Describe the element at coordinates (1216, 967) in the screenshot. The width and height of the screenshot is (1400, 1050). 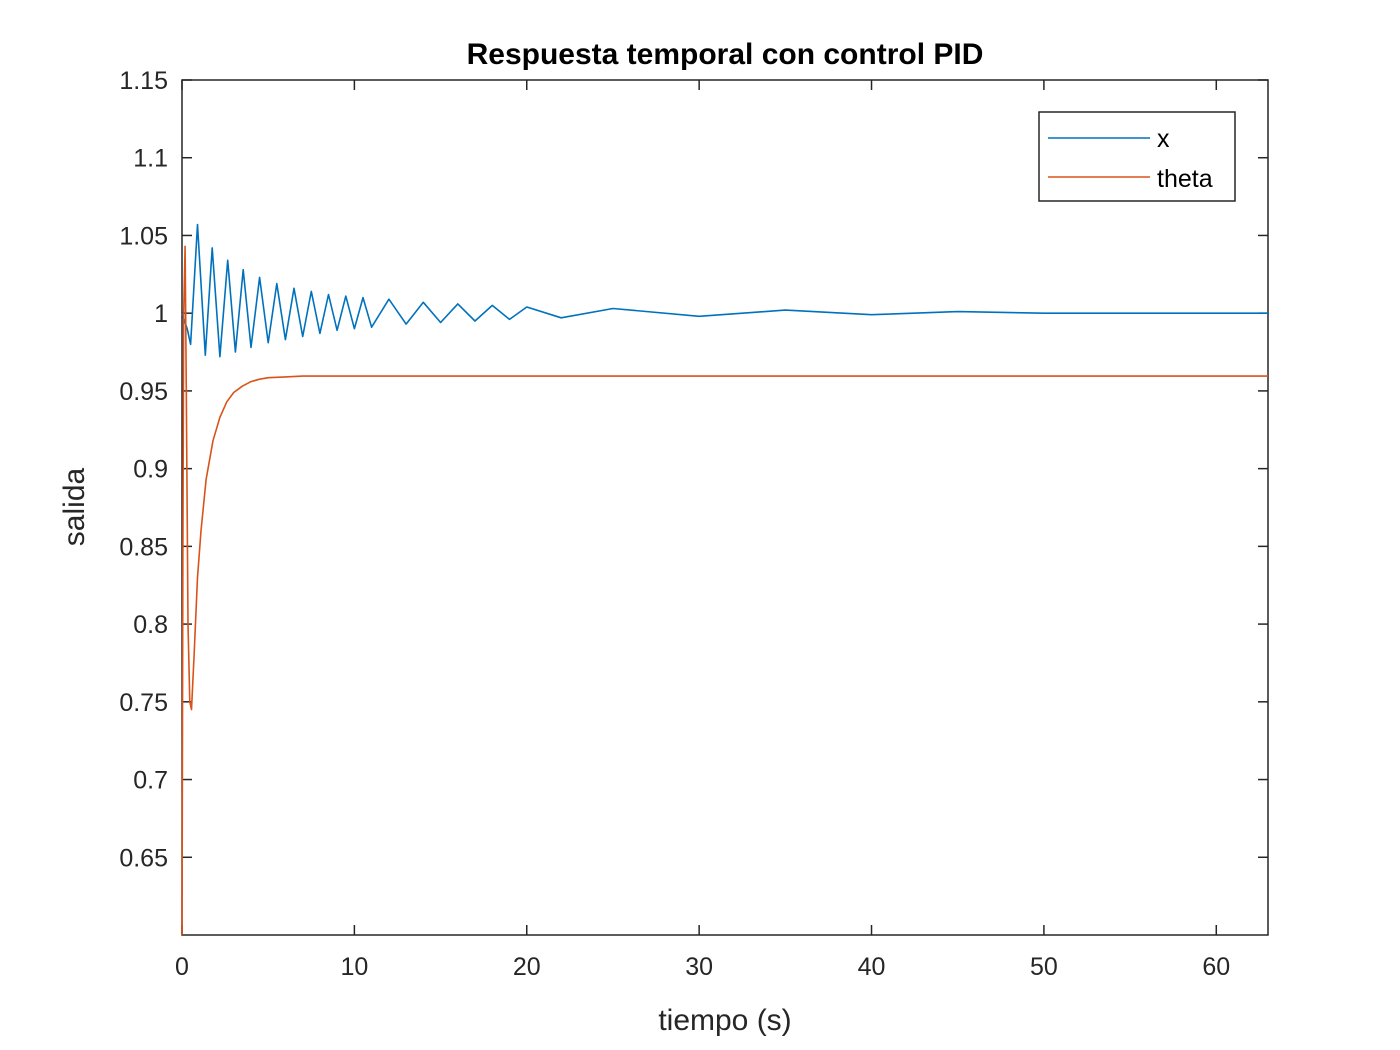
I see `x-tick-label: 60` at that location.